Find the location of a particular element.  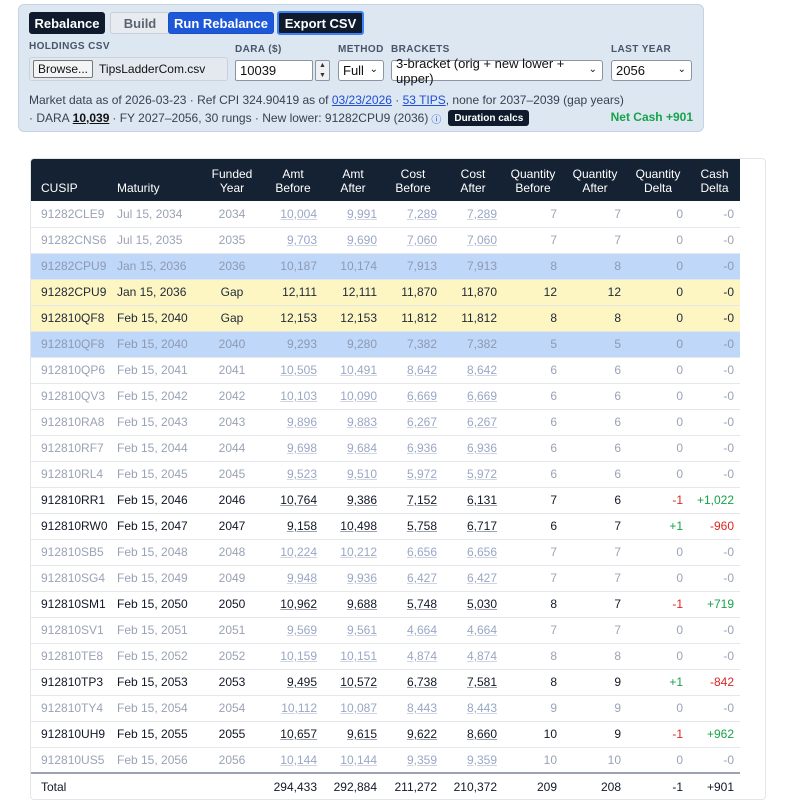

amt-before-cell: 10,187 is located at coordinates (293, 266).